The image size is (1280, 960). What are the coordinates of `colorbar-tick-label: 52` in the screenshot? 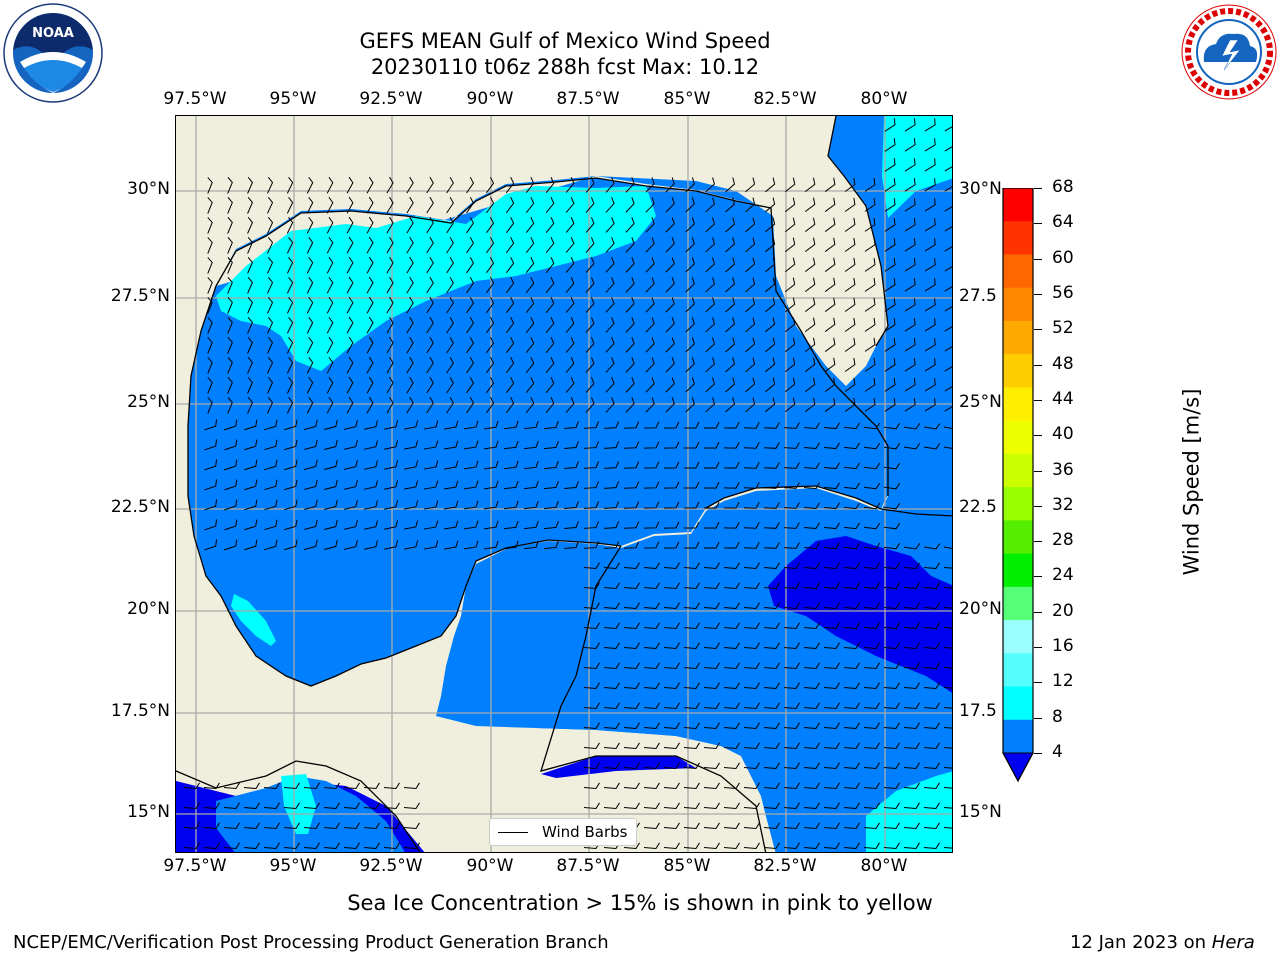 It's located at (1063, 328).